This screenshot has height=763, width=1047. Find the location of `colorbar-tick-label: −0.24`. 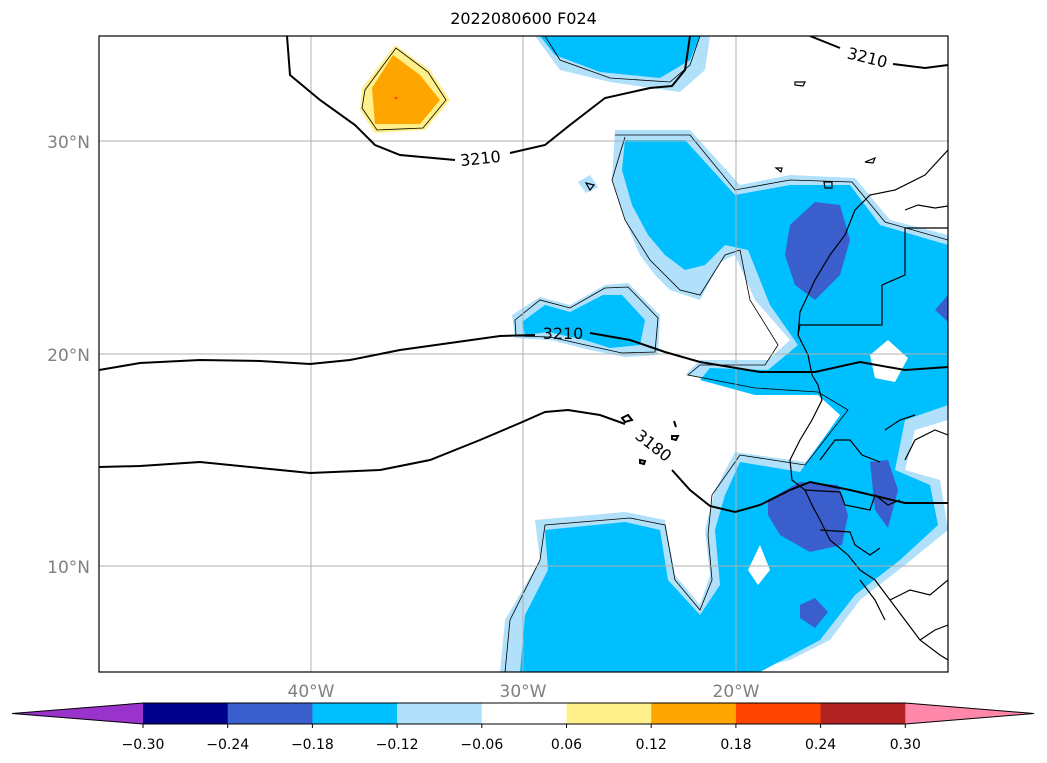

colorbar-tick-label: −0.24 is located at coordinates (227, 745).